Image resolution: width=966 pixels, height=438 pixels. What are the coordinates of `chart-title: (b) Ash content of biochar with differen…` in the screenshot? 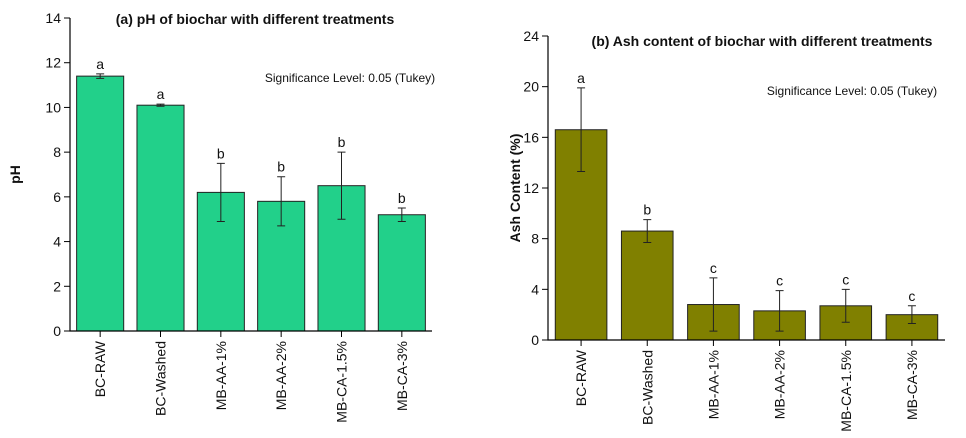 It's located at (762, 41).